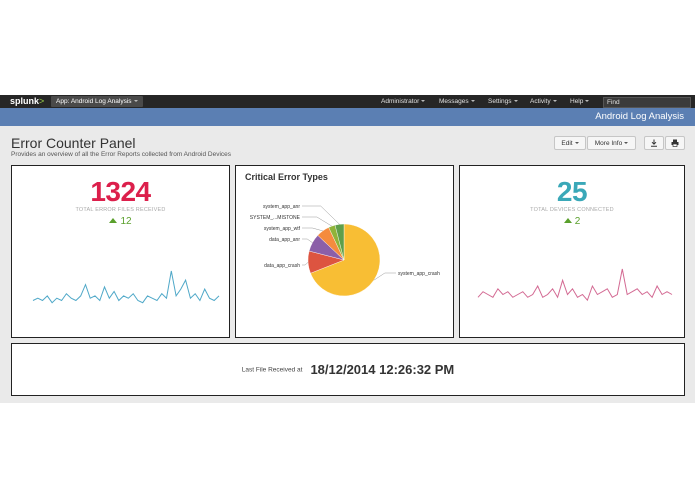 The height and width of the screenshot is (494, 695). I want to click on print-button, so click(675, 143).